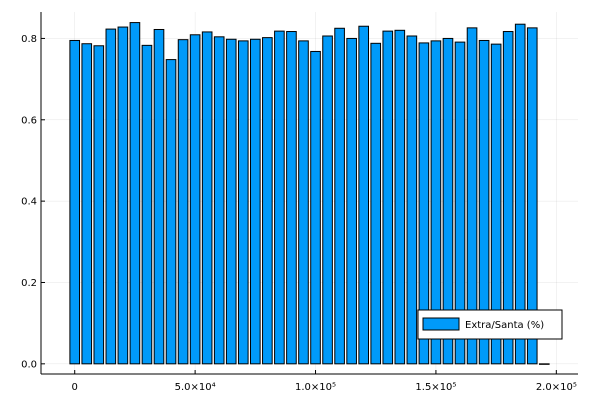 The height and width of the screenshot is (400, 600). Describe the element at coordinates (75, 387) in the screenshot. I see `x-tick-label: 0` at that location.